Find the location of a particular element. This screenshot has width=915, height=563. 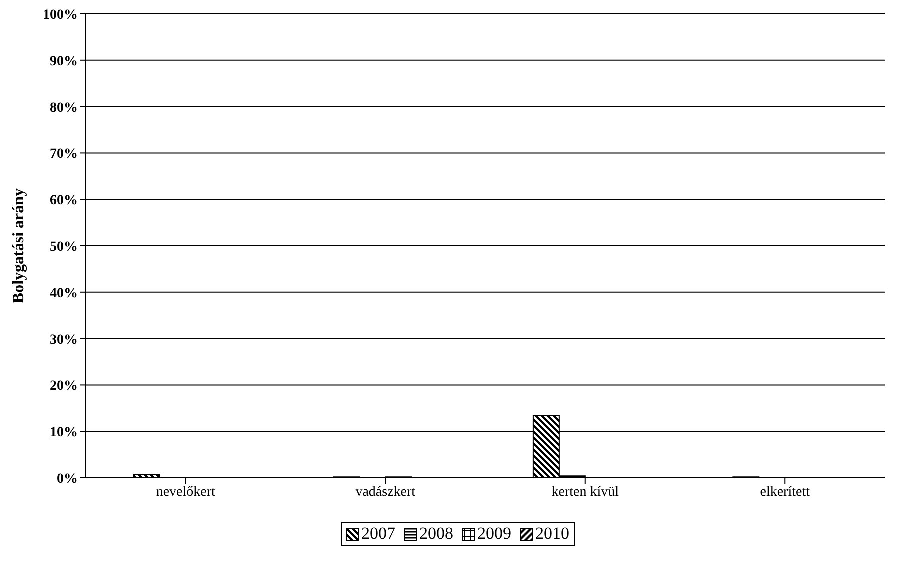

y-tick-label: 60% is located at coordinates (64, 201).